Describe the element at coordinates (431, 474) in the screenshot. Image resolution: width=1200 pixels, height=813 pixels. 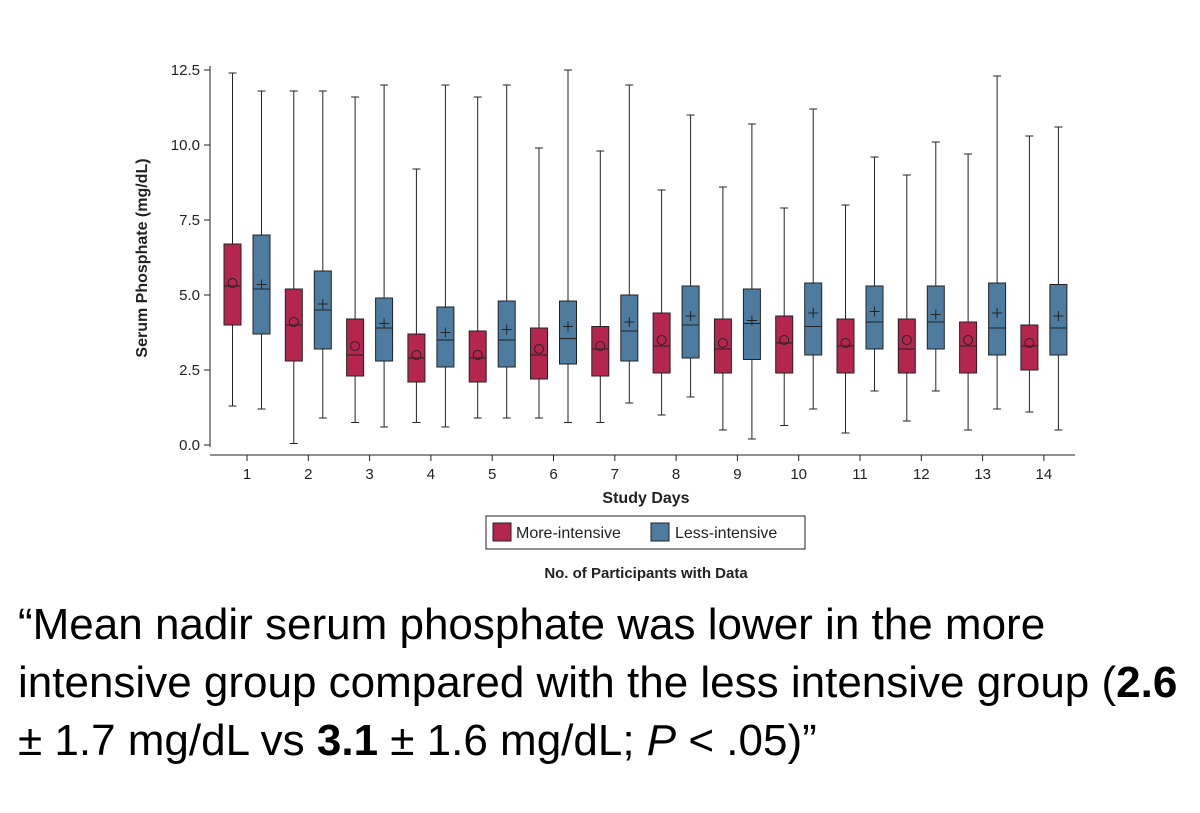
I see `x-tick-label: 4` at that location.